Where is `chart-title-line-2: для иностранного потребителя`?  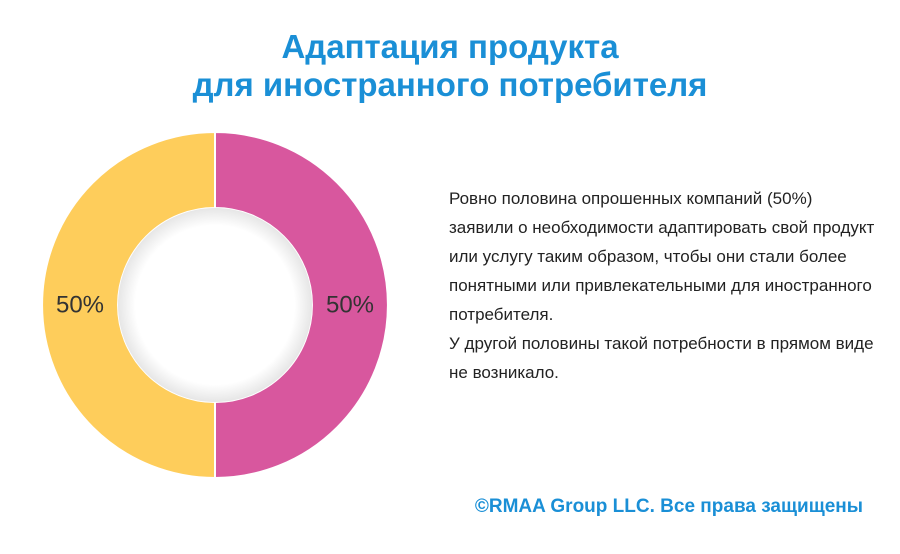 chart-title-line-2: для иностранного потребителя is located at coordinates (450, 84).